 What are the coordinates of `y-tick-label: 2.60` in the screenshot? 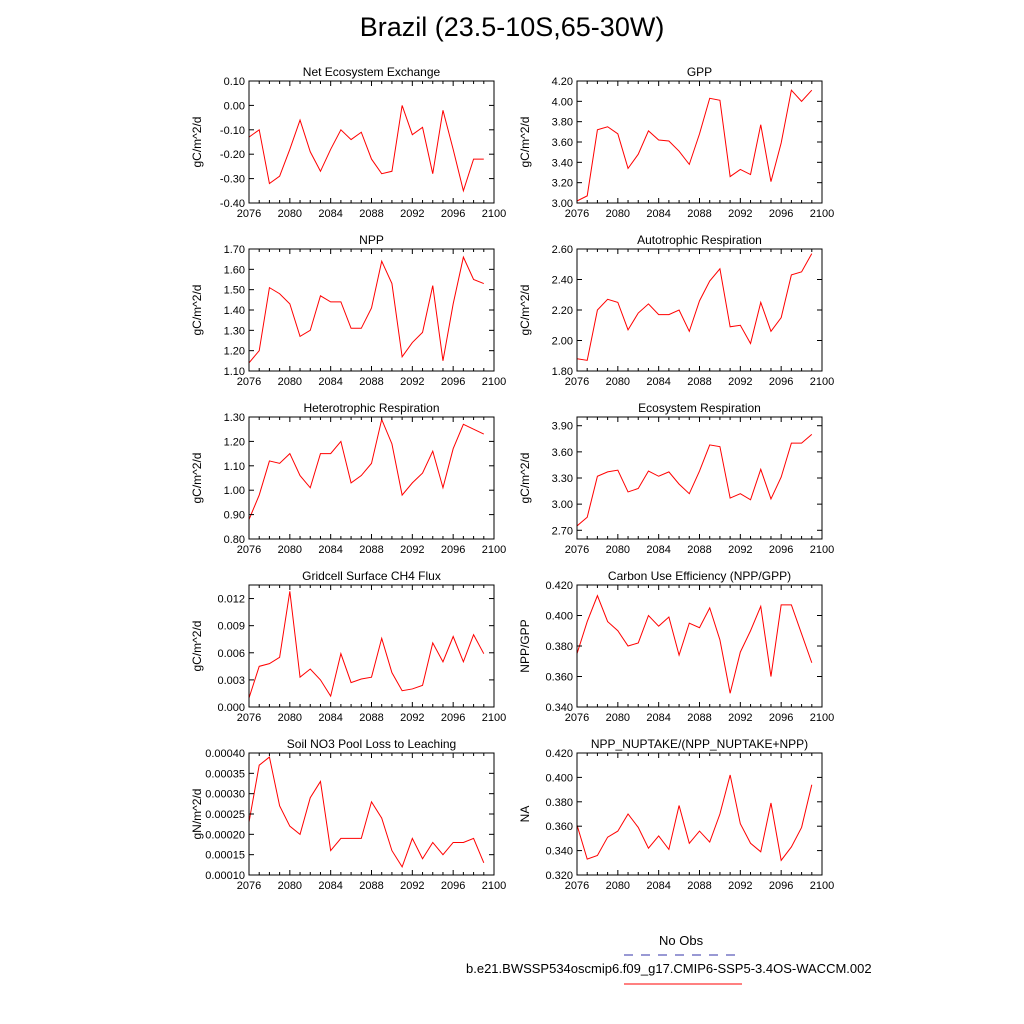 It's located at (562, 250).